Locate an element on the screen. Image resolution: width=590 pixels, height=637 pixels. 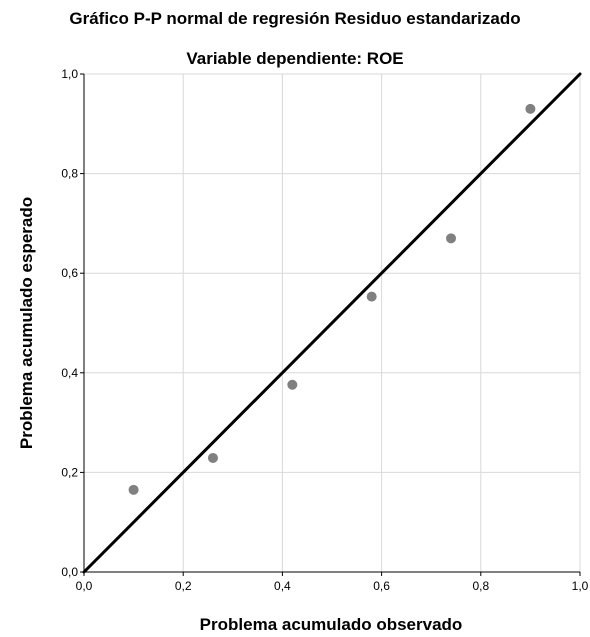
x-tick-label: 0,2 is located at coordinates (183, 586).